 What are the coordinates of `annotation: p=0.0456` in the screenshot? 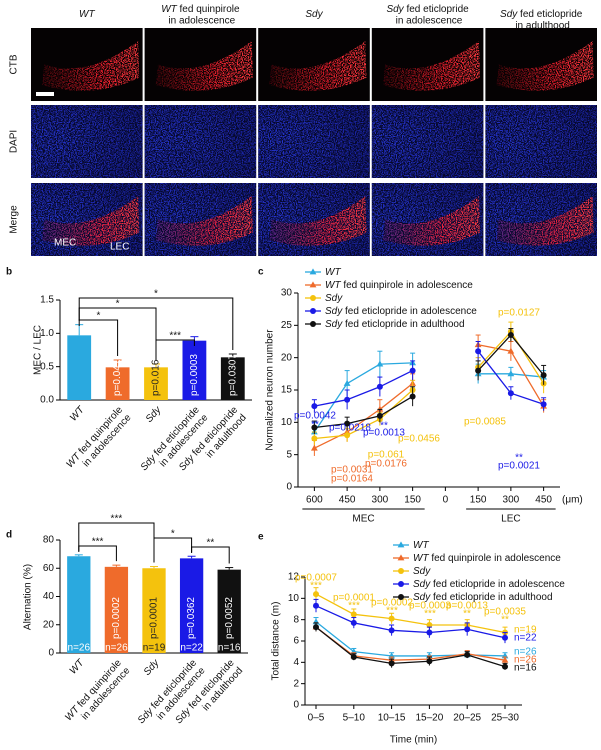 It's located at (419, 439).